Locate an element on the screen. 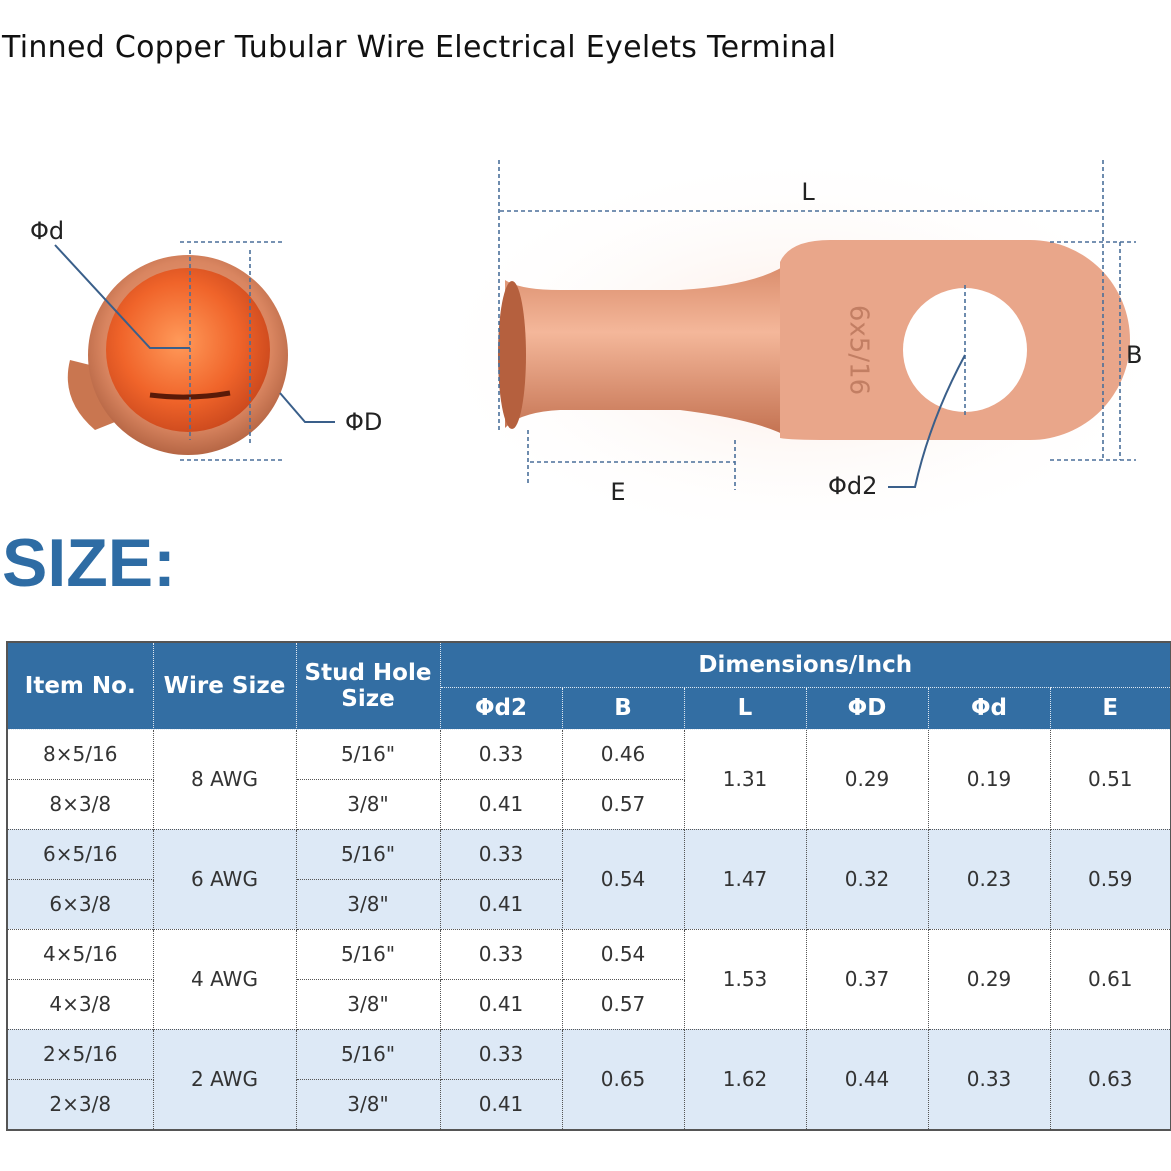 The image size is (1171, 1171). header-row: Φd2 B L ΦD Φd E is located at coordinates (589, 708).